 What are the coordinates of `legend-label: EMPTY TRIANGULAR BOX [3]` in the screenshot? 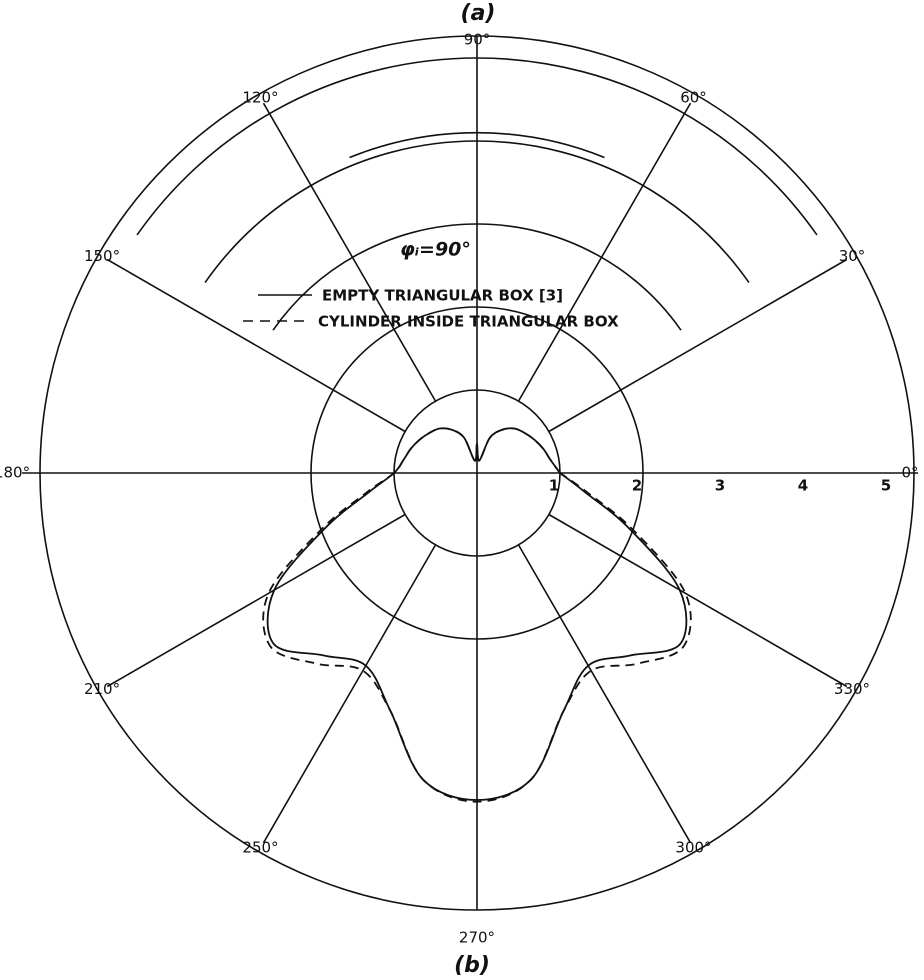 It's located at (442, 296).